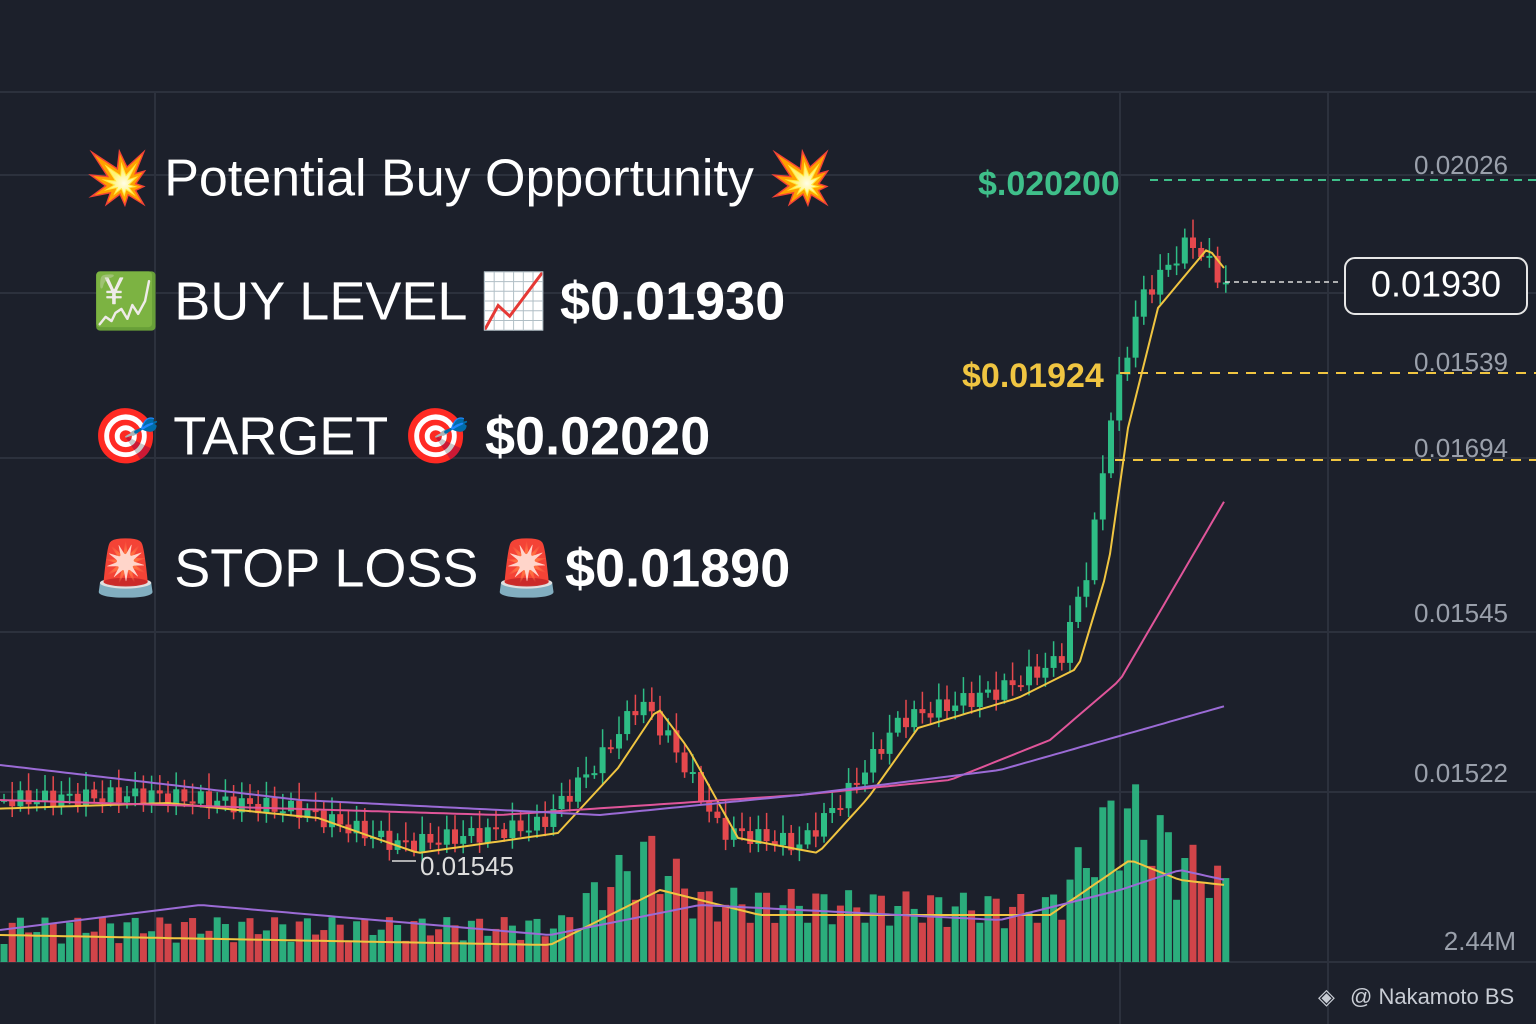 Image resolution: width=1536 pixels, height=1024 pixels. Describe the element at coordinates (672, 301) in the screenshot. I see `signal-price: $0.01930` at that location.